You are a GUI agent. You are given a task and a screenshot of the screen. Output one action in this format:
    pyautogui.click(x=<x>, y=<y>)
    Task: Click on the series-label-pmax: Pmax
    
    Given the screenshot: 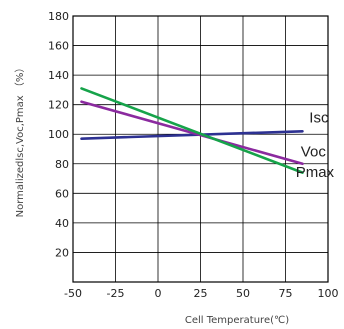 What is the action you would take?
    pyautogui.click(x=315, y=172)
    